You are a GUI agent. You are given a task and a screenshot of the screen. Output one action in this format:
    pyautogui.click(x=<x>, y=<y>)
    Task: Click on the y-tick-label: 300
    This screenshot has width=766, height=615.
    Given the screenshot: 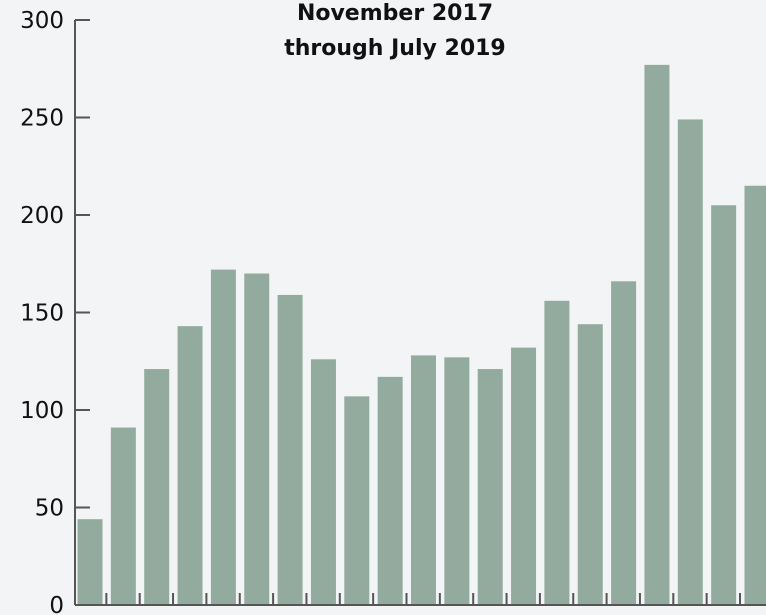 What is the action you would take?
    pyautogui.click(x=42, y=21)
    